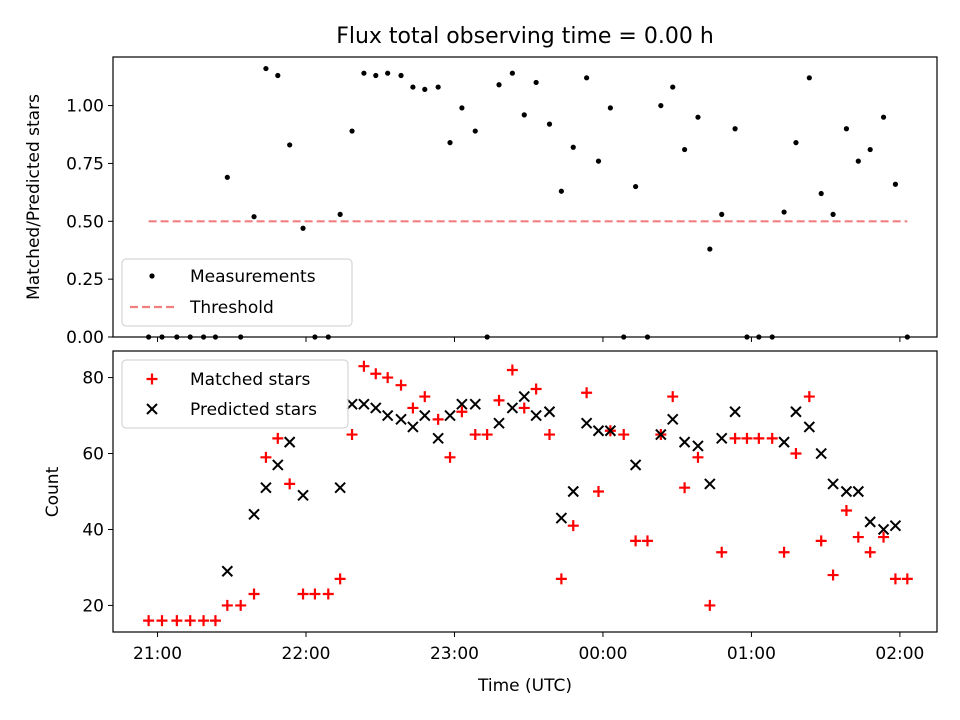  Describe the element at coordinates (53, 491) in the screenshot. I see `bottom-y-axis-label: Count` at that location.